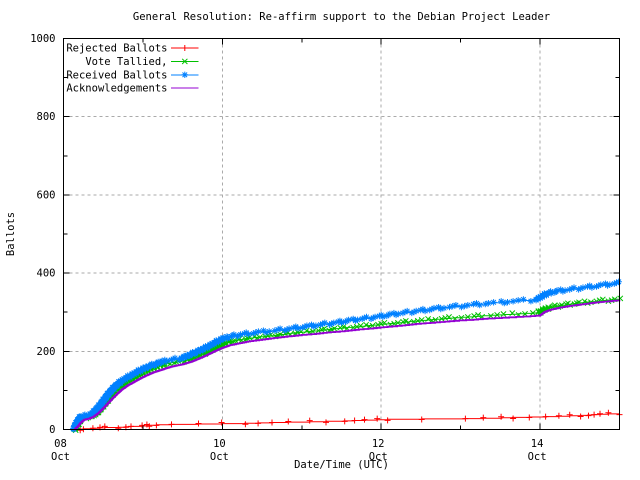 The width and height of the screenshot is (640, 480). I want to click on y-axis-label: Ballots, so click(11, 234).